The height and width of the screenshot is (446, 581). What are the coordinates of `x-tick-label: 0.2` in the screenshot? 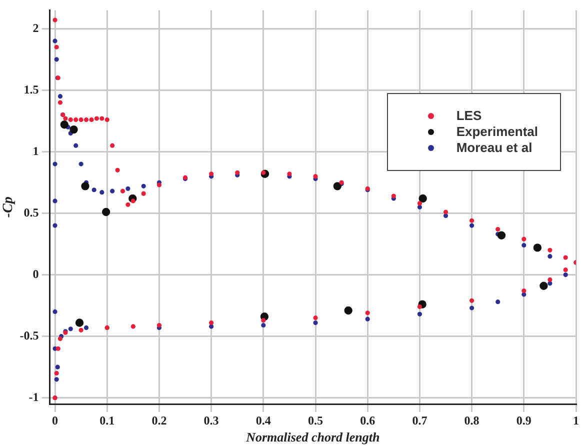 It's located at (159, 420).